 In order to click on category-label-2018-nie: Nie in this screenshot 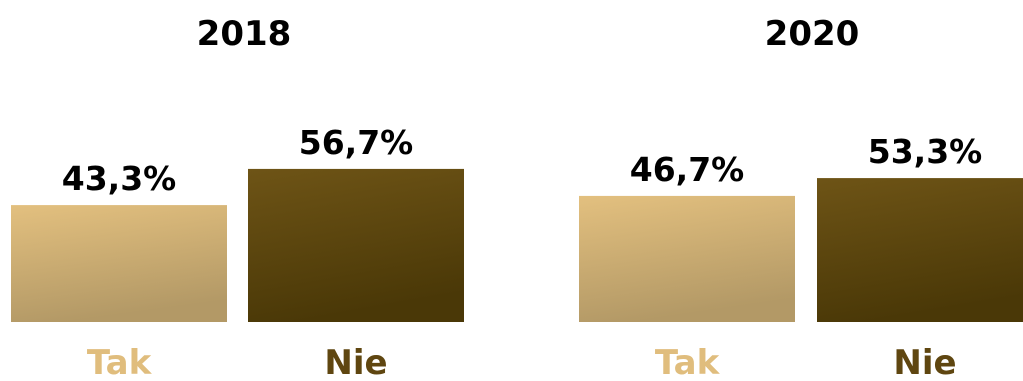, I will do `click(355, 362)`.